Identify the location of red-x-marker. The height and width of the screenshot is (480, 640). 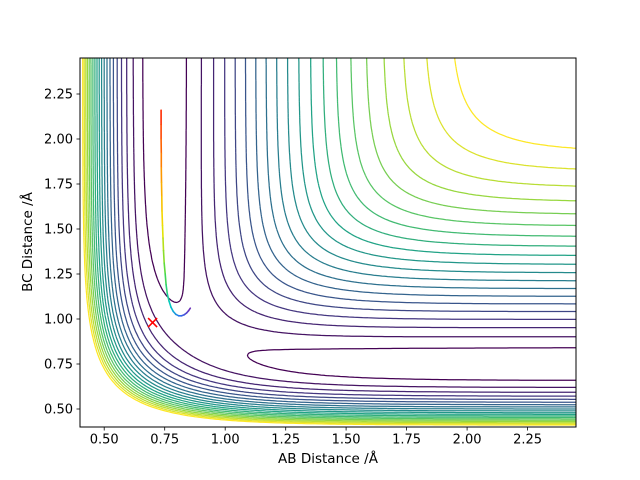
(152, 322).